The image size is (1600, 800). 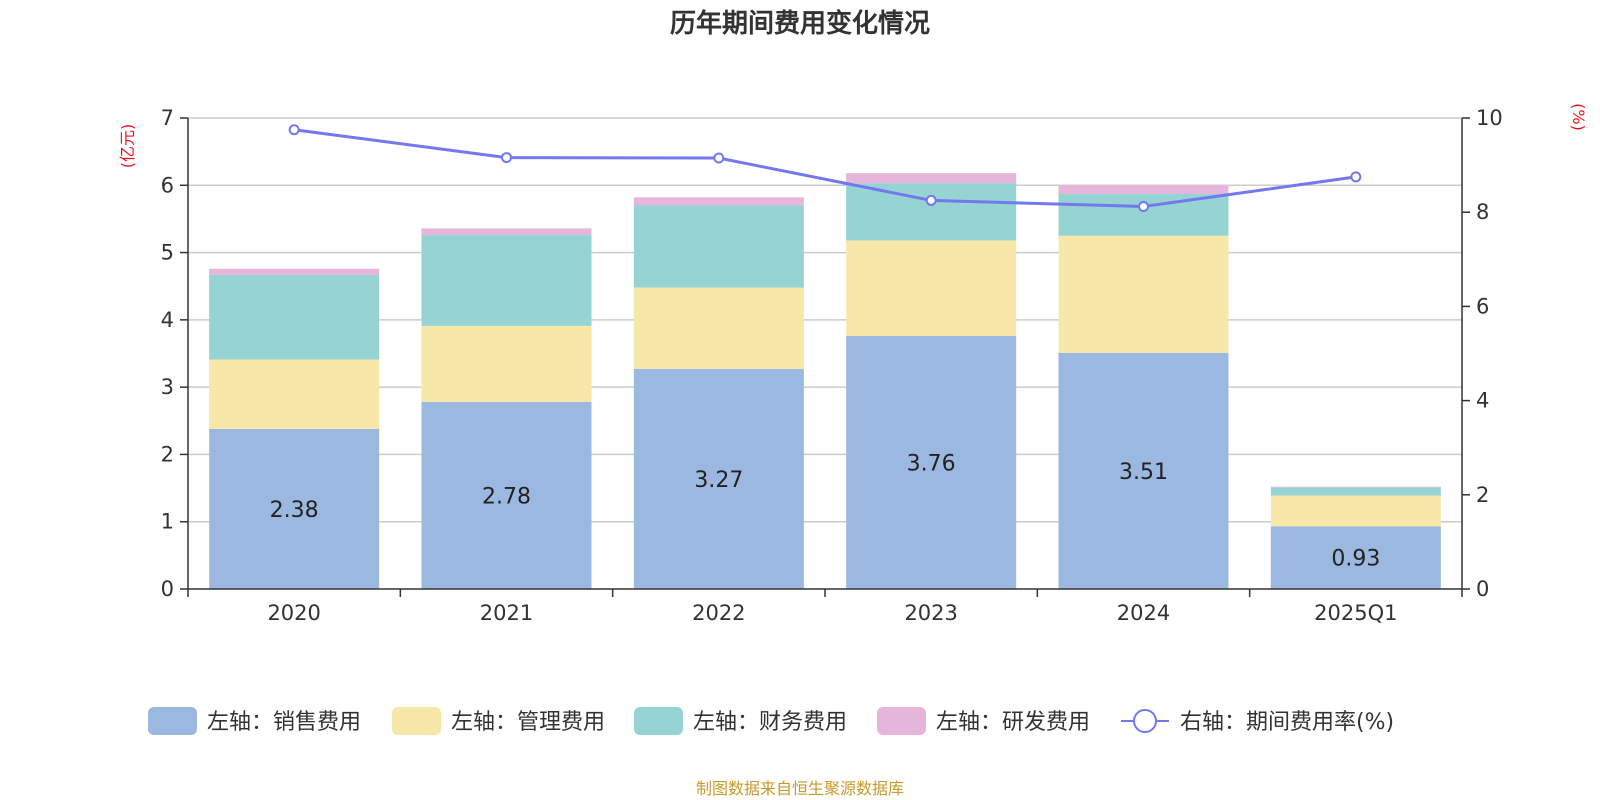 What do you see at coordinates (1143, 613) in the screenshot?
I see `x-axis-tick-label: 2024` at bounding box center [1143, 613].